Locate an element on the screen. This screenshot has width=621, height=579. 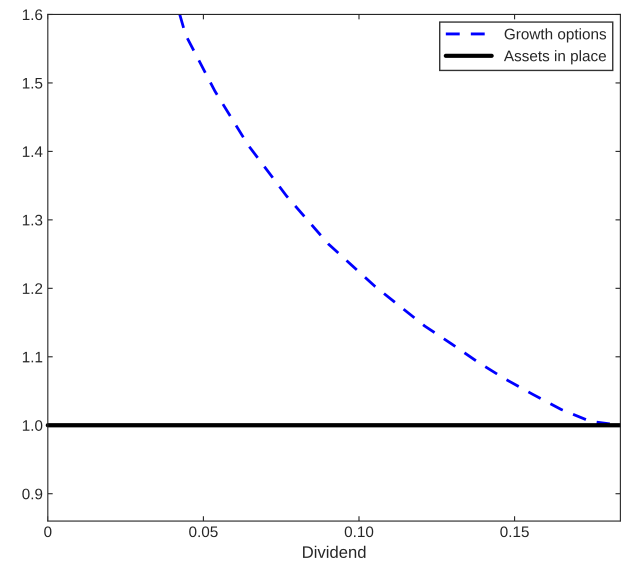
legend-label: Assets in place is located at coordinates (555, 57).